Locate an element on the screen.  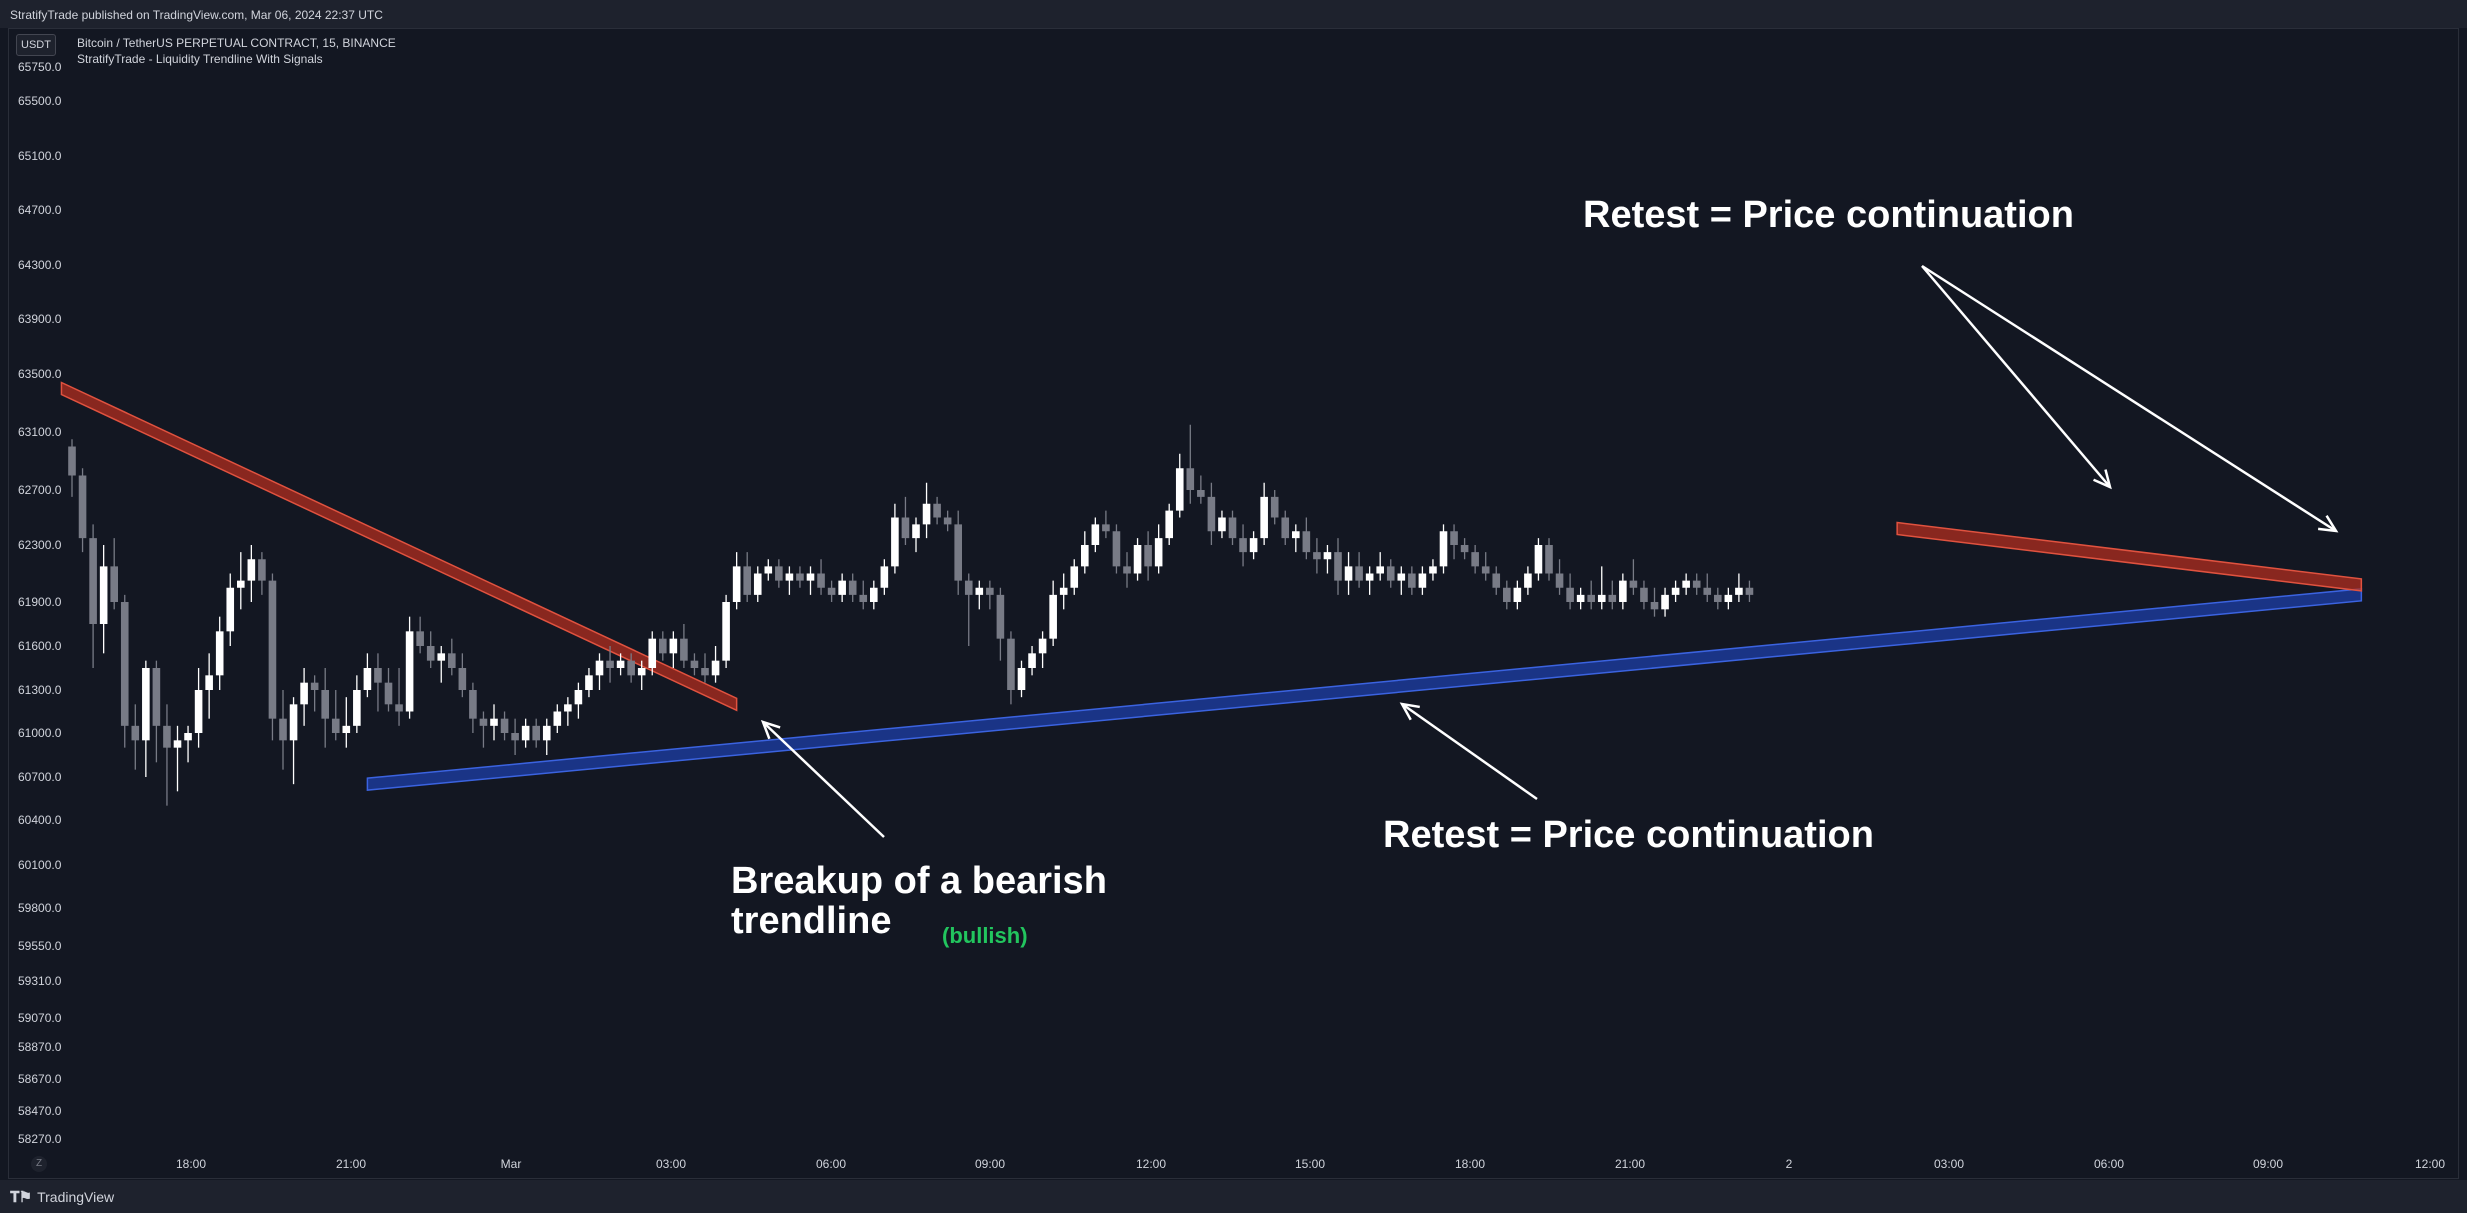
y-tick-label: 59550.0 is located at coordinates (40, 946).